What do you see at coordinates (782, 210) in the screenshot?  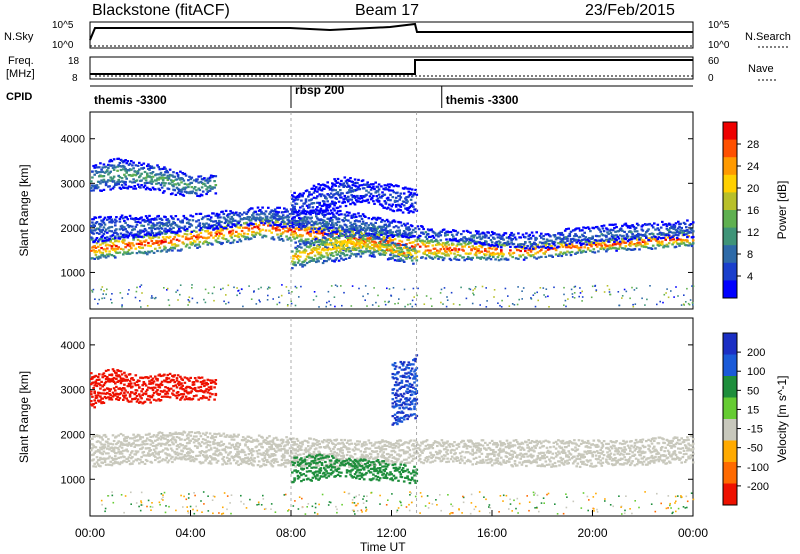 I see `colorbar-title: Power [dB]` at bounding box center [782, 210].